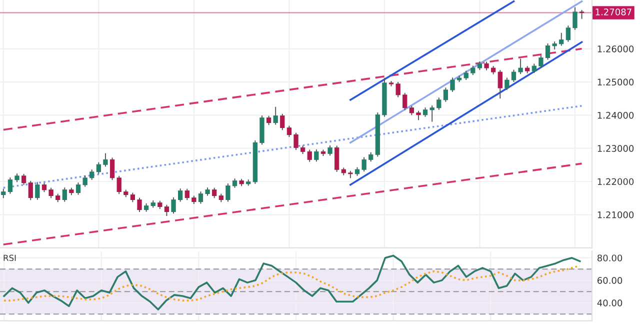 The height and width of the screenshot is (324, 640). Describe the element at coordinates (616, 49) in the screenshot. I see `y-tick-label: 1.26000` at that location.